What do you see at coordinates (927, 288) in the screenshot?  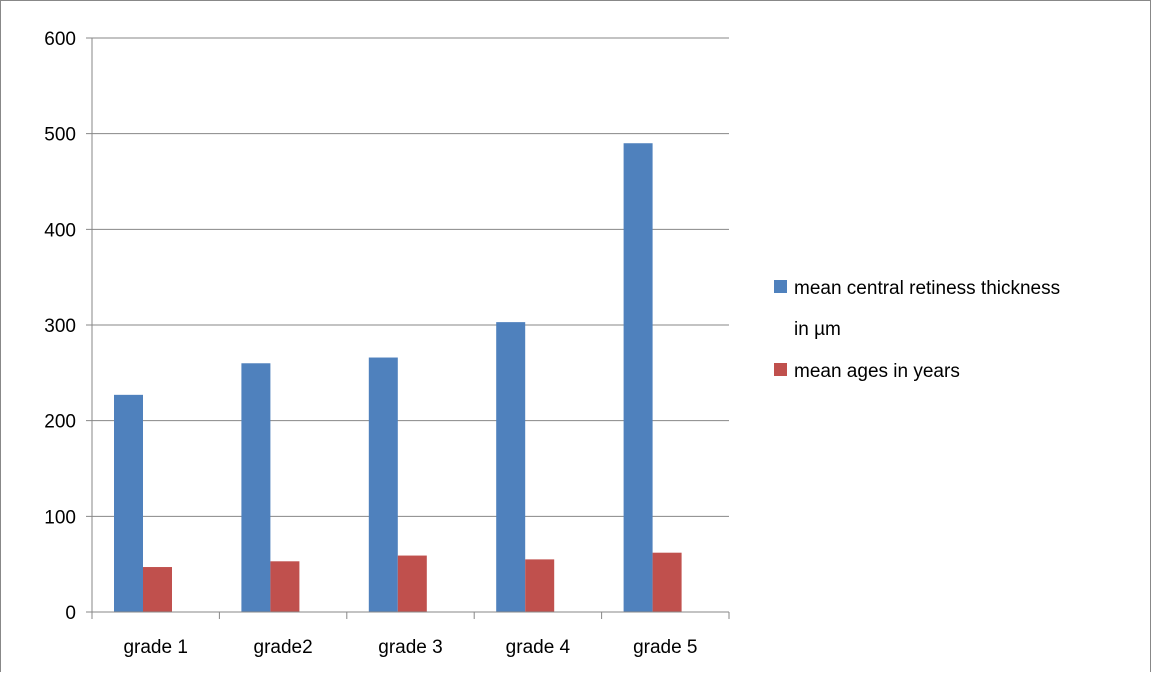 I see `legend-label: mean central retiness thickness` at bounding box center [927, 288].